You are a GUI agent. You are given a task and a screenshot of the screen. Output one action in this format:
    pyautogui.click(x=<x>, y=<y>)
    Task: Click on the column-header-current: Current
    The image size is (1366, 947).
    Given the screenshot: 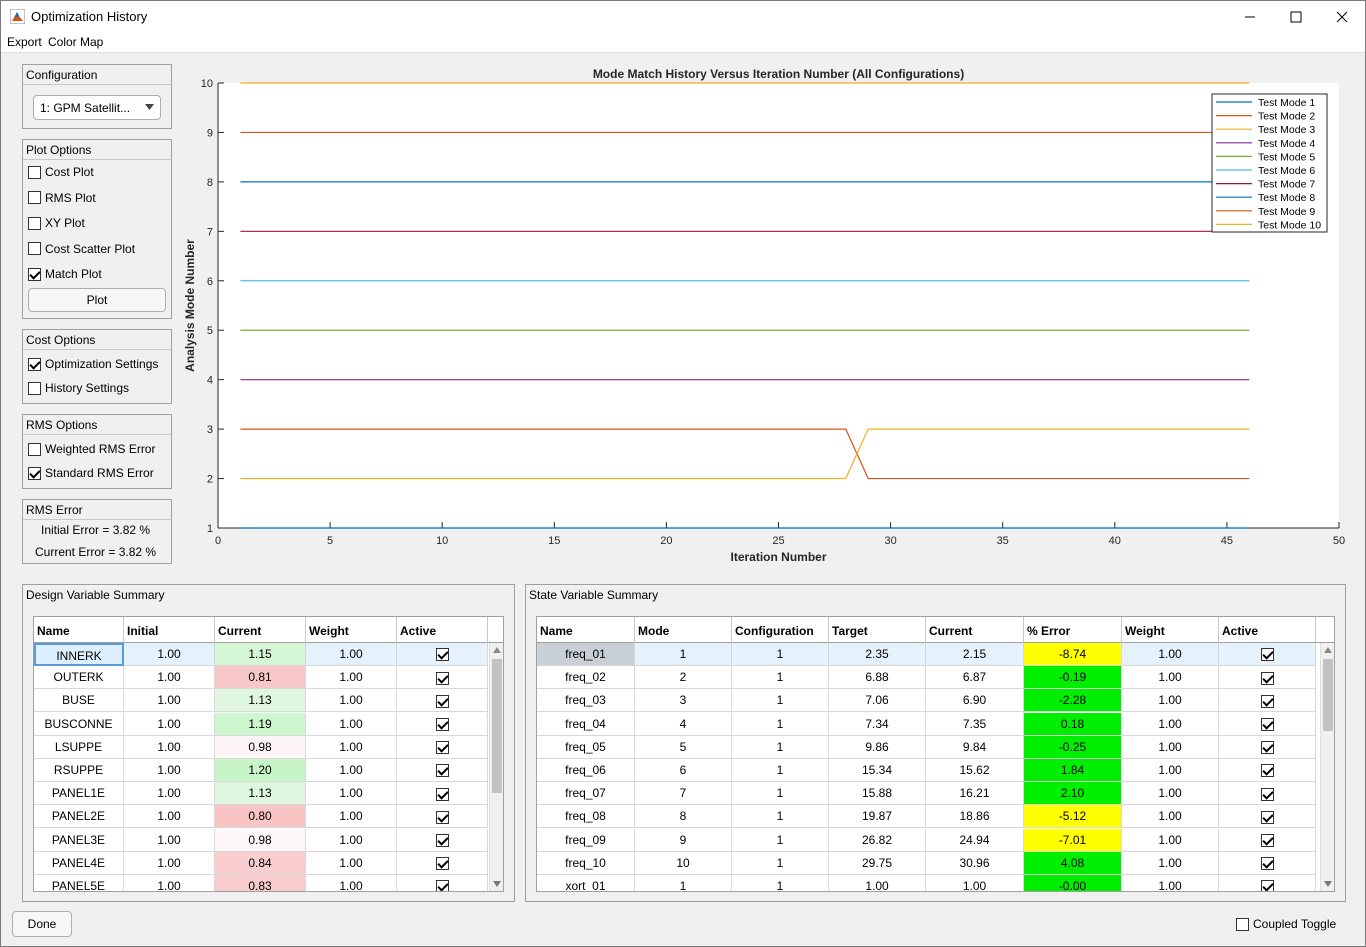 What is the action you would take?
    pyautogui.click(x=260, y=630)
    